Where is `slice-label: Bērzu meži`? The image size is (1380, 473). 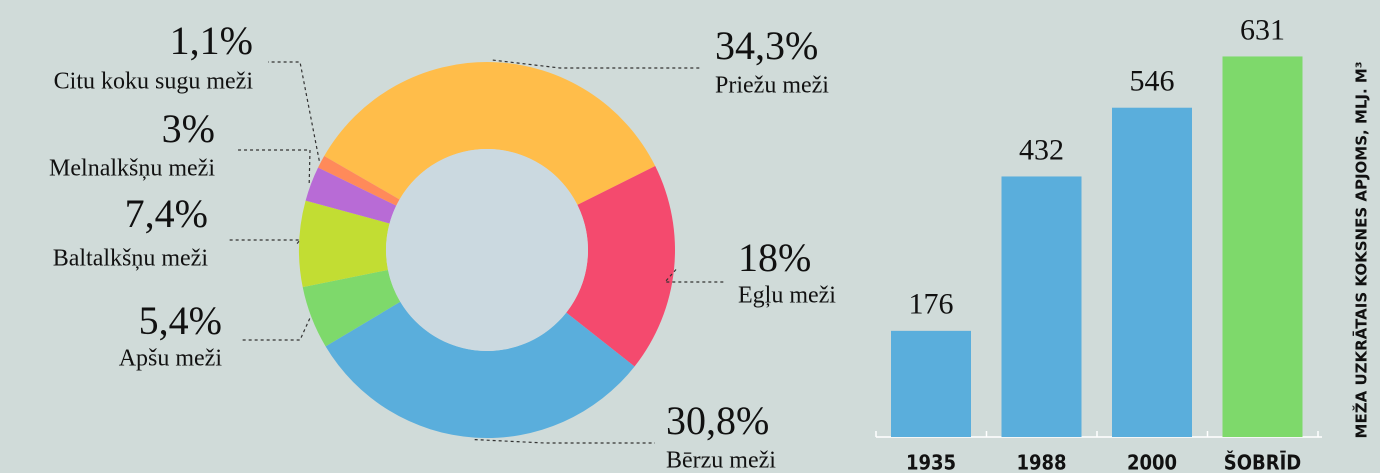
slice-label: Bērzu meži is located at coordinates (721, 460).